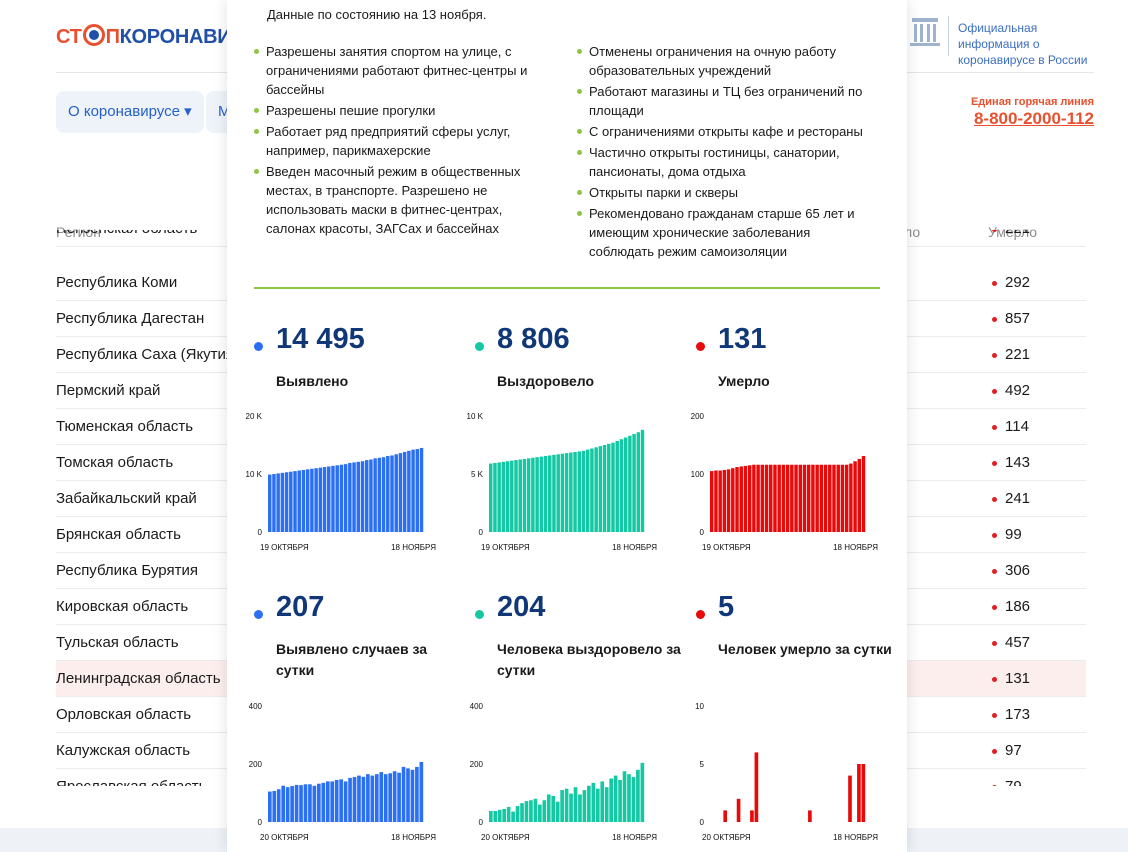 This screenshot has height=852, width=1128. I want to click on col-header-region: Регион, so click(78, 232).